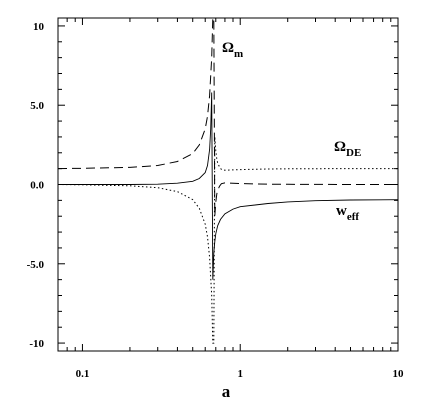  Describe the element at coordinates (228, 48) in the screenshot. I see `omega-m-main: Ω` at that location.